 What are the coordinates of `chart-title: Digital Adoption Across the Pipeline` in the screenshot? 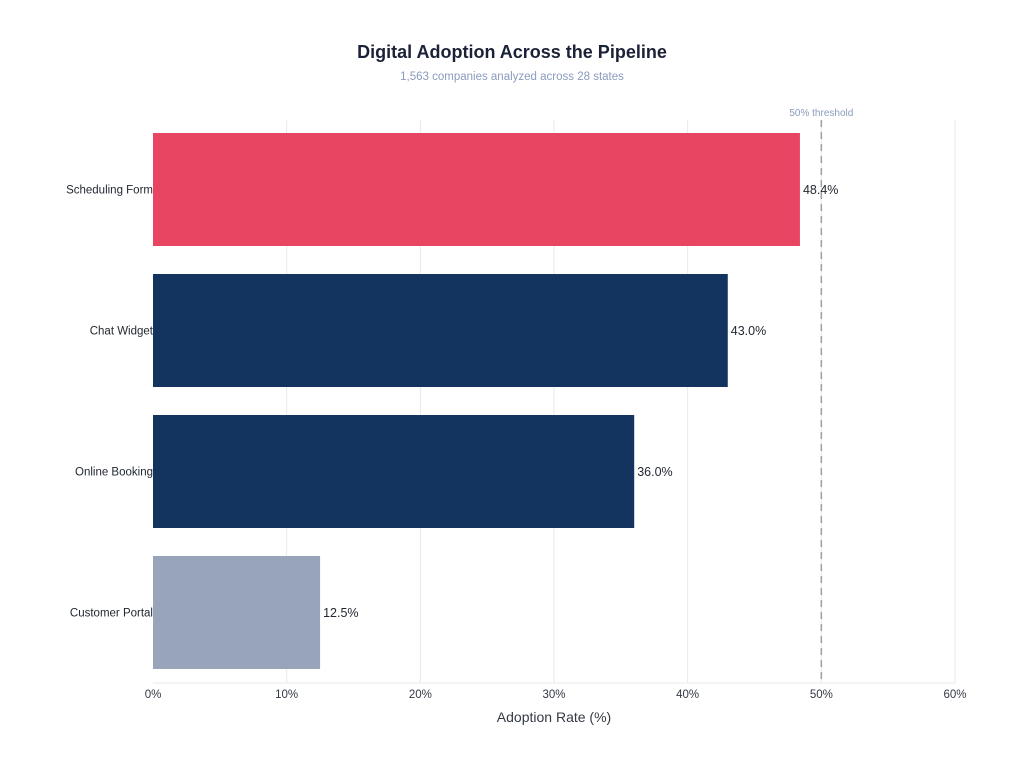 It's located at (512, 52).